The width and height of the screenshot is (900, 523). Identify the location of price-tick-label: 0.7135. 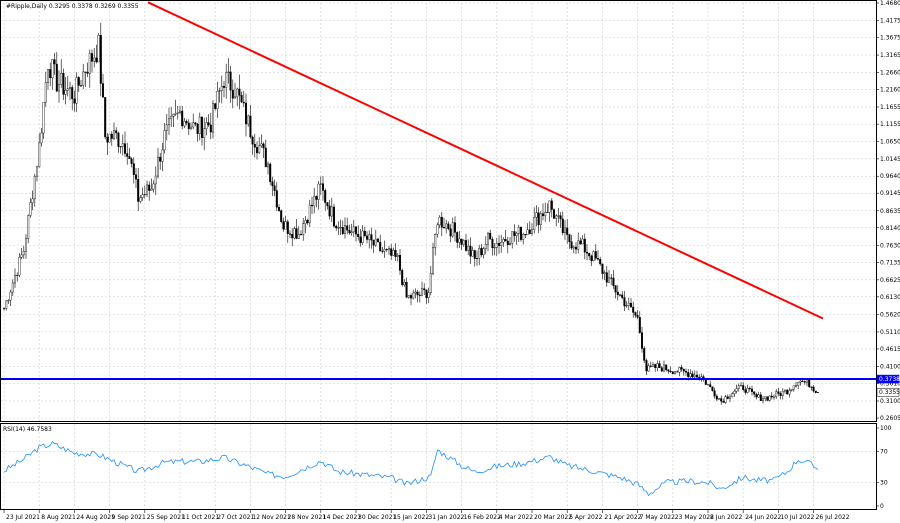
(890, 262).